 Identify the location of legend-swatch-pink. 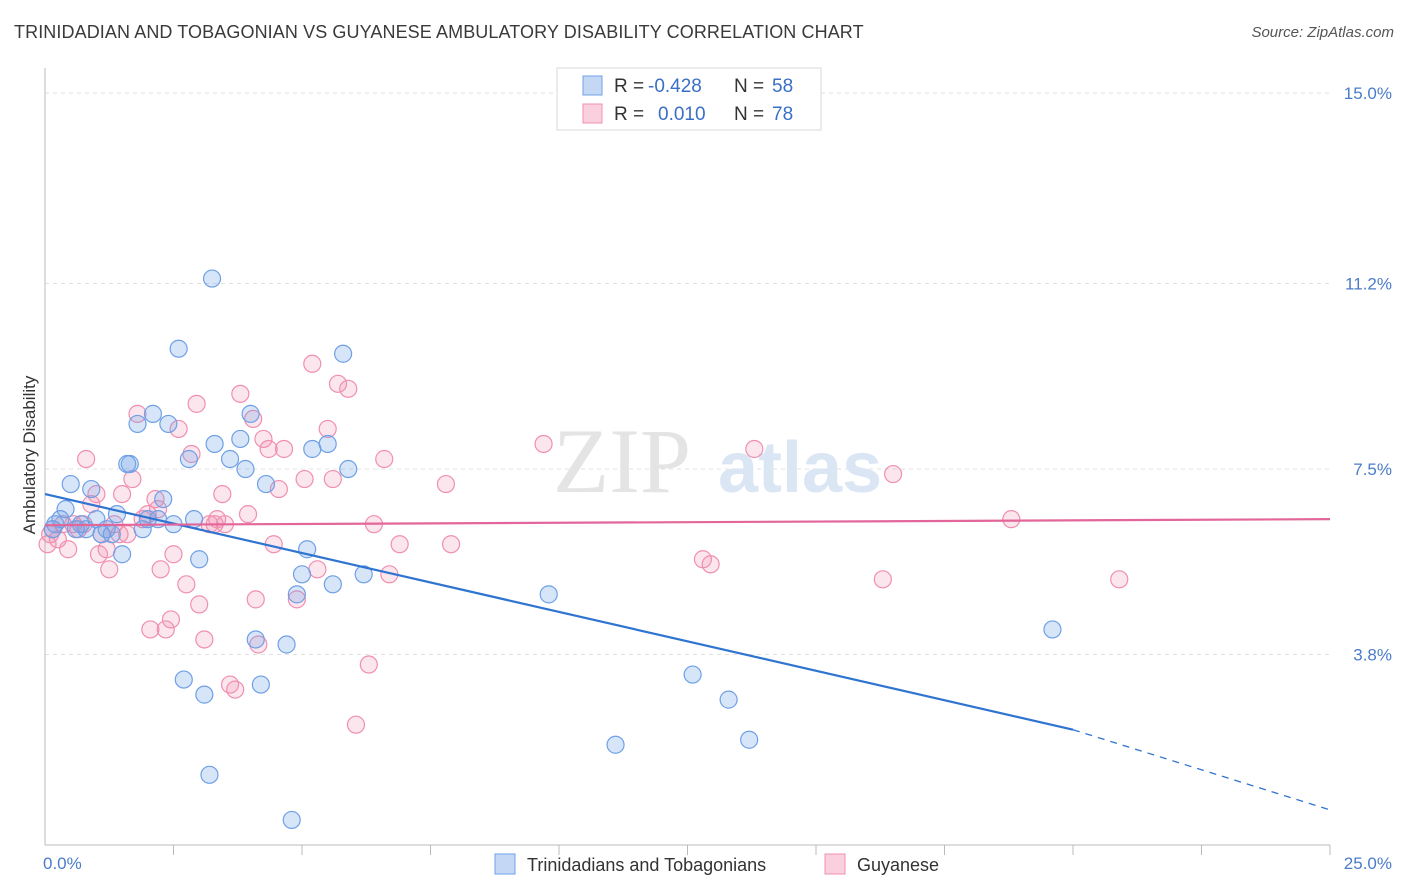
(592, 113).